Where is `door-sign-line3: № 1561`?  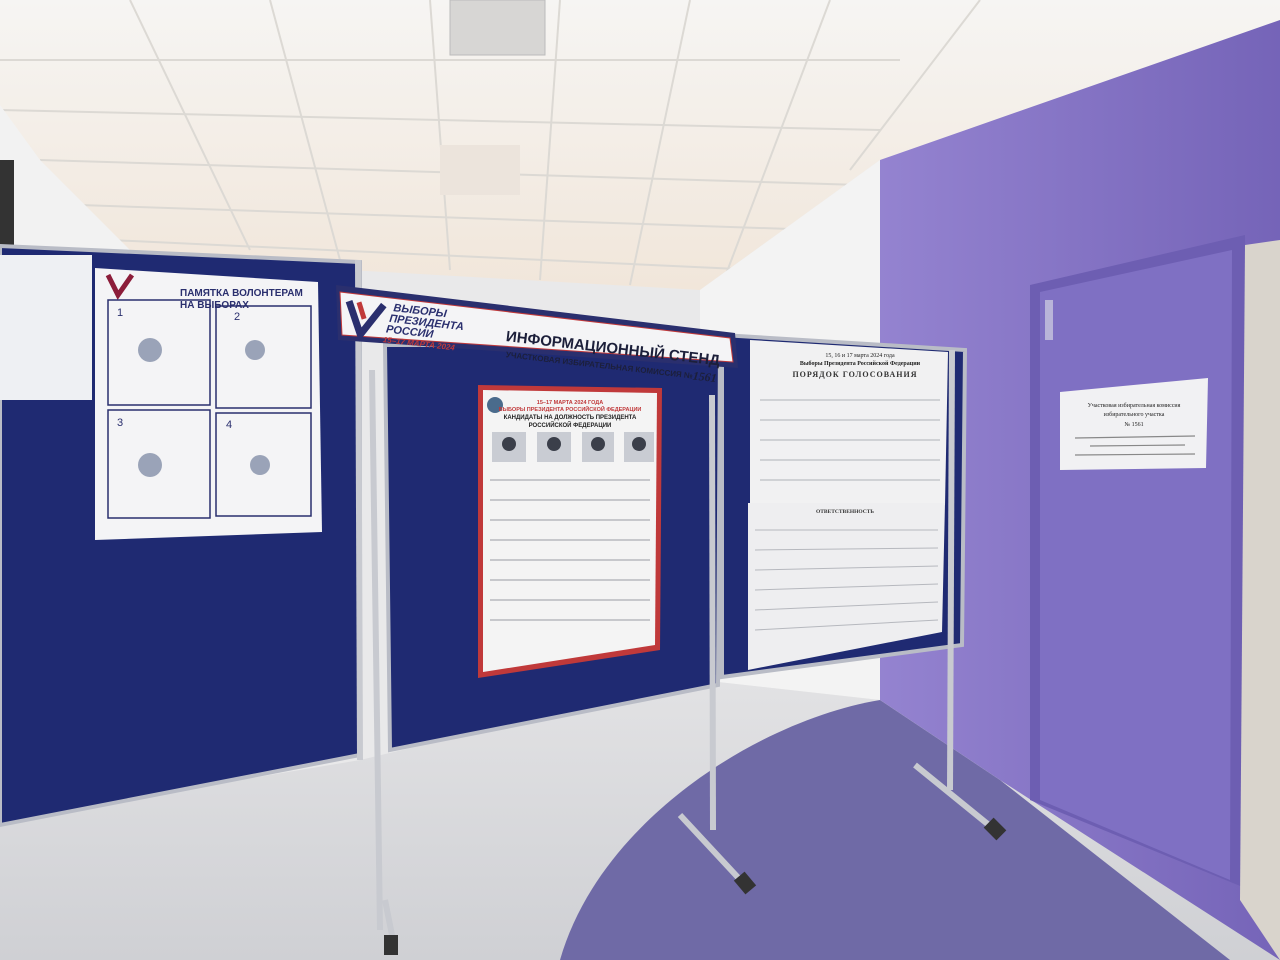 door-sign-line3: № 1561 is located at coordinates (1133, 425).